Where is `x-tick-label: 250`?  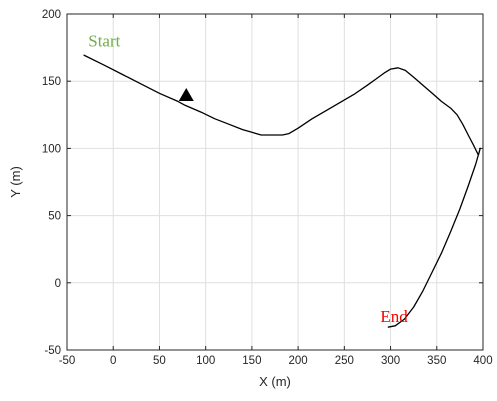
x-tick-label: 250 is located at coordinates (344, 361).